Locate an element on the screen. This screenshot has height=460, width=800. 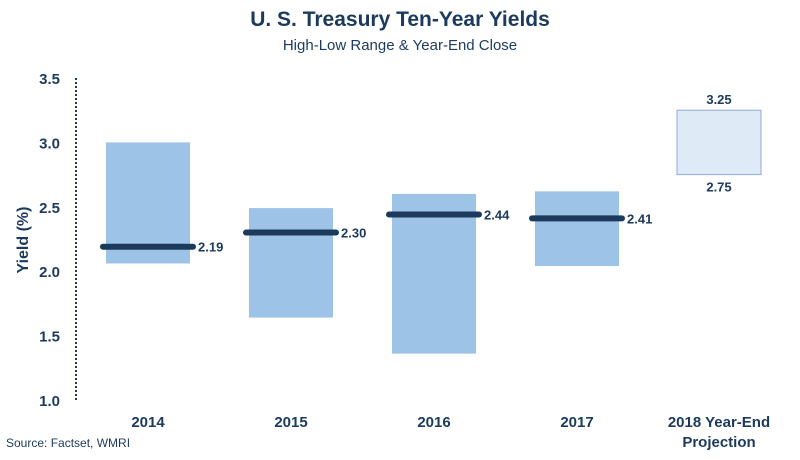
y-tick-label-1.5: 1.5 is located at coordinates (49, 337).